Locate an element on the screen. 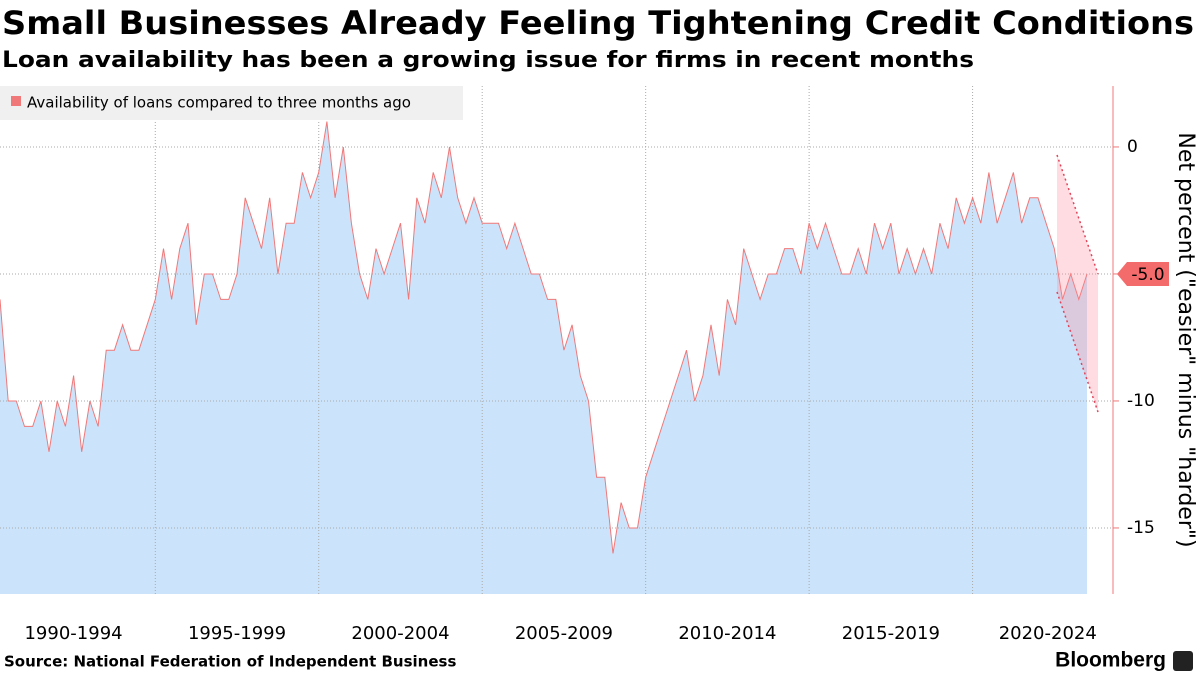  brand-icon is located at coordinates (1183, 661).